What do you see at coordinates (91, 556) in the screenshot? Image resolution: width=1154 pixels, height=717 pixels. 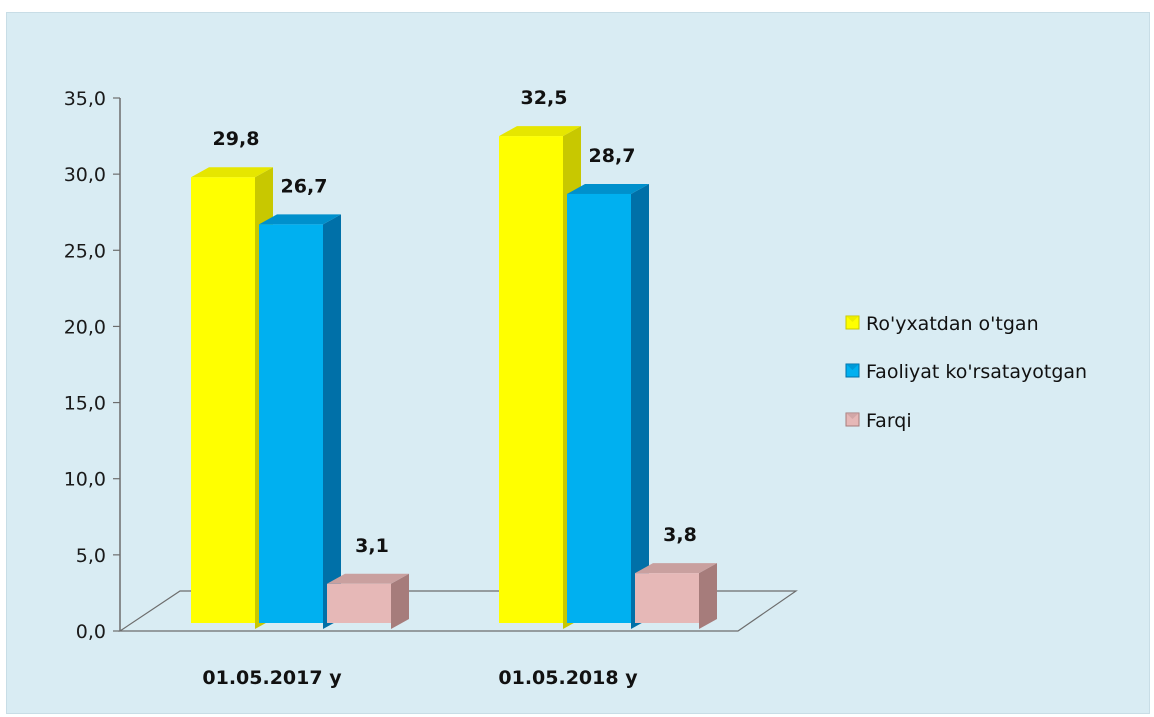 I see `y-tick-label: 5,0` at bounding box center [91, 556].